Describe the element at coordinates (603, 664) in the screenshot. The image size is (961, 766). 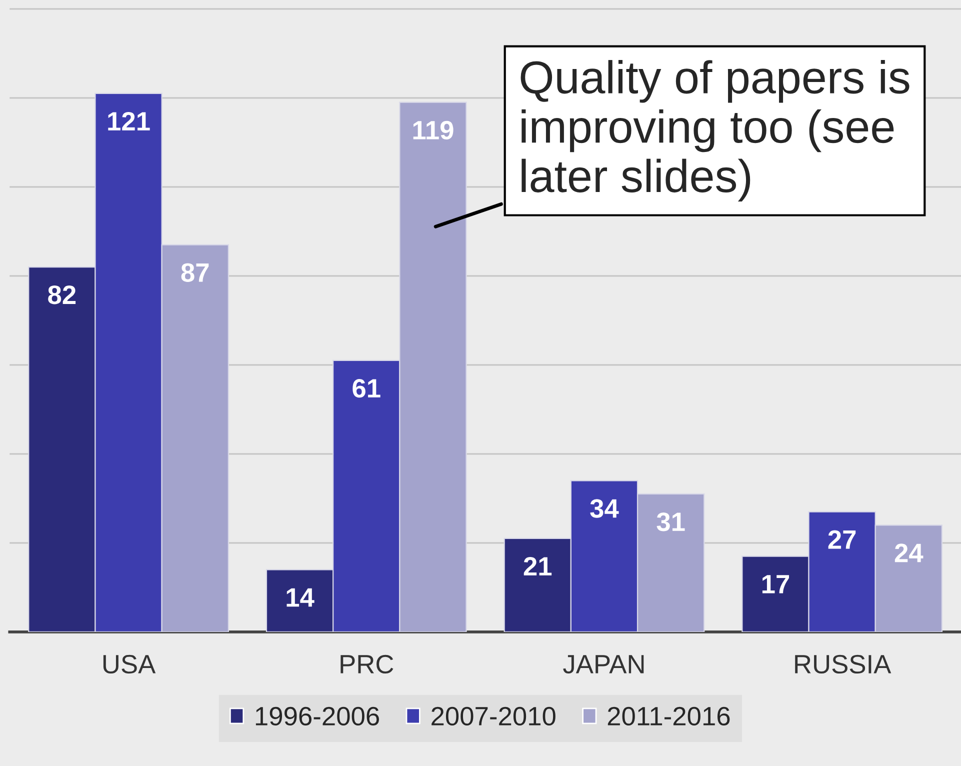
I see `x-tick-label: JAPAN` at that location.